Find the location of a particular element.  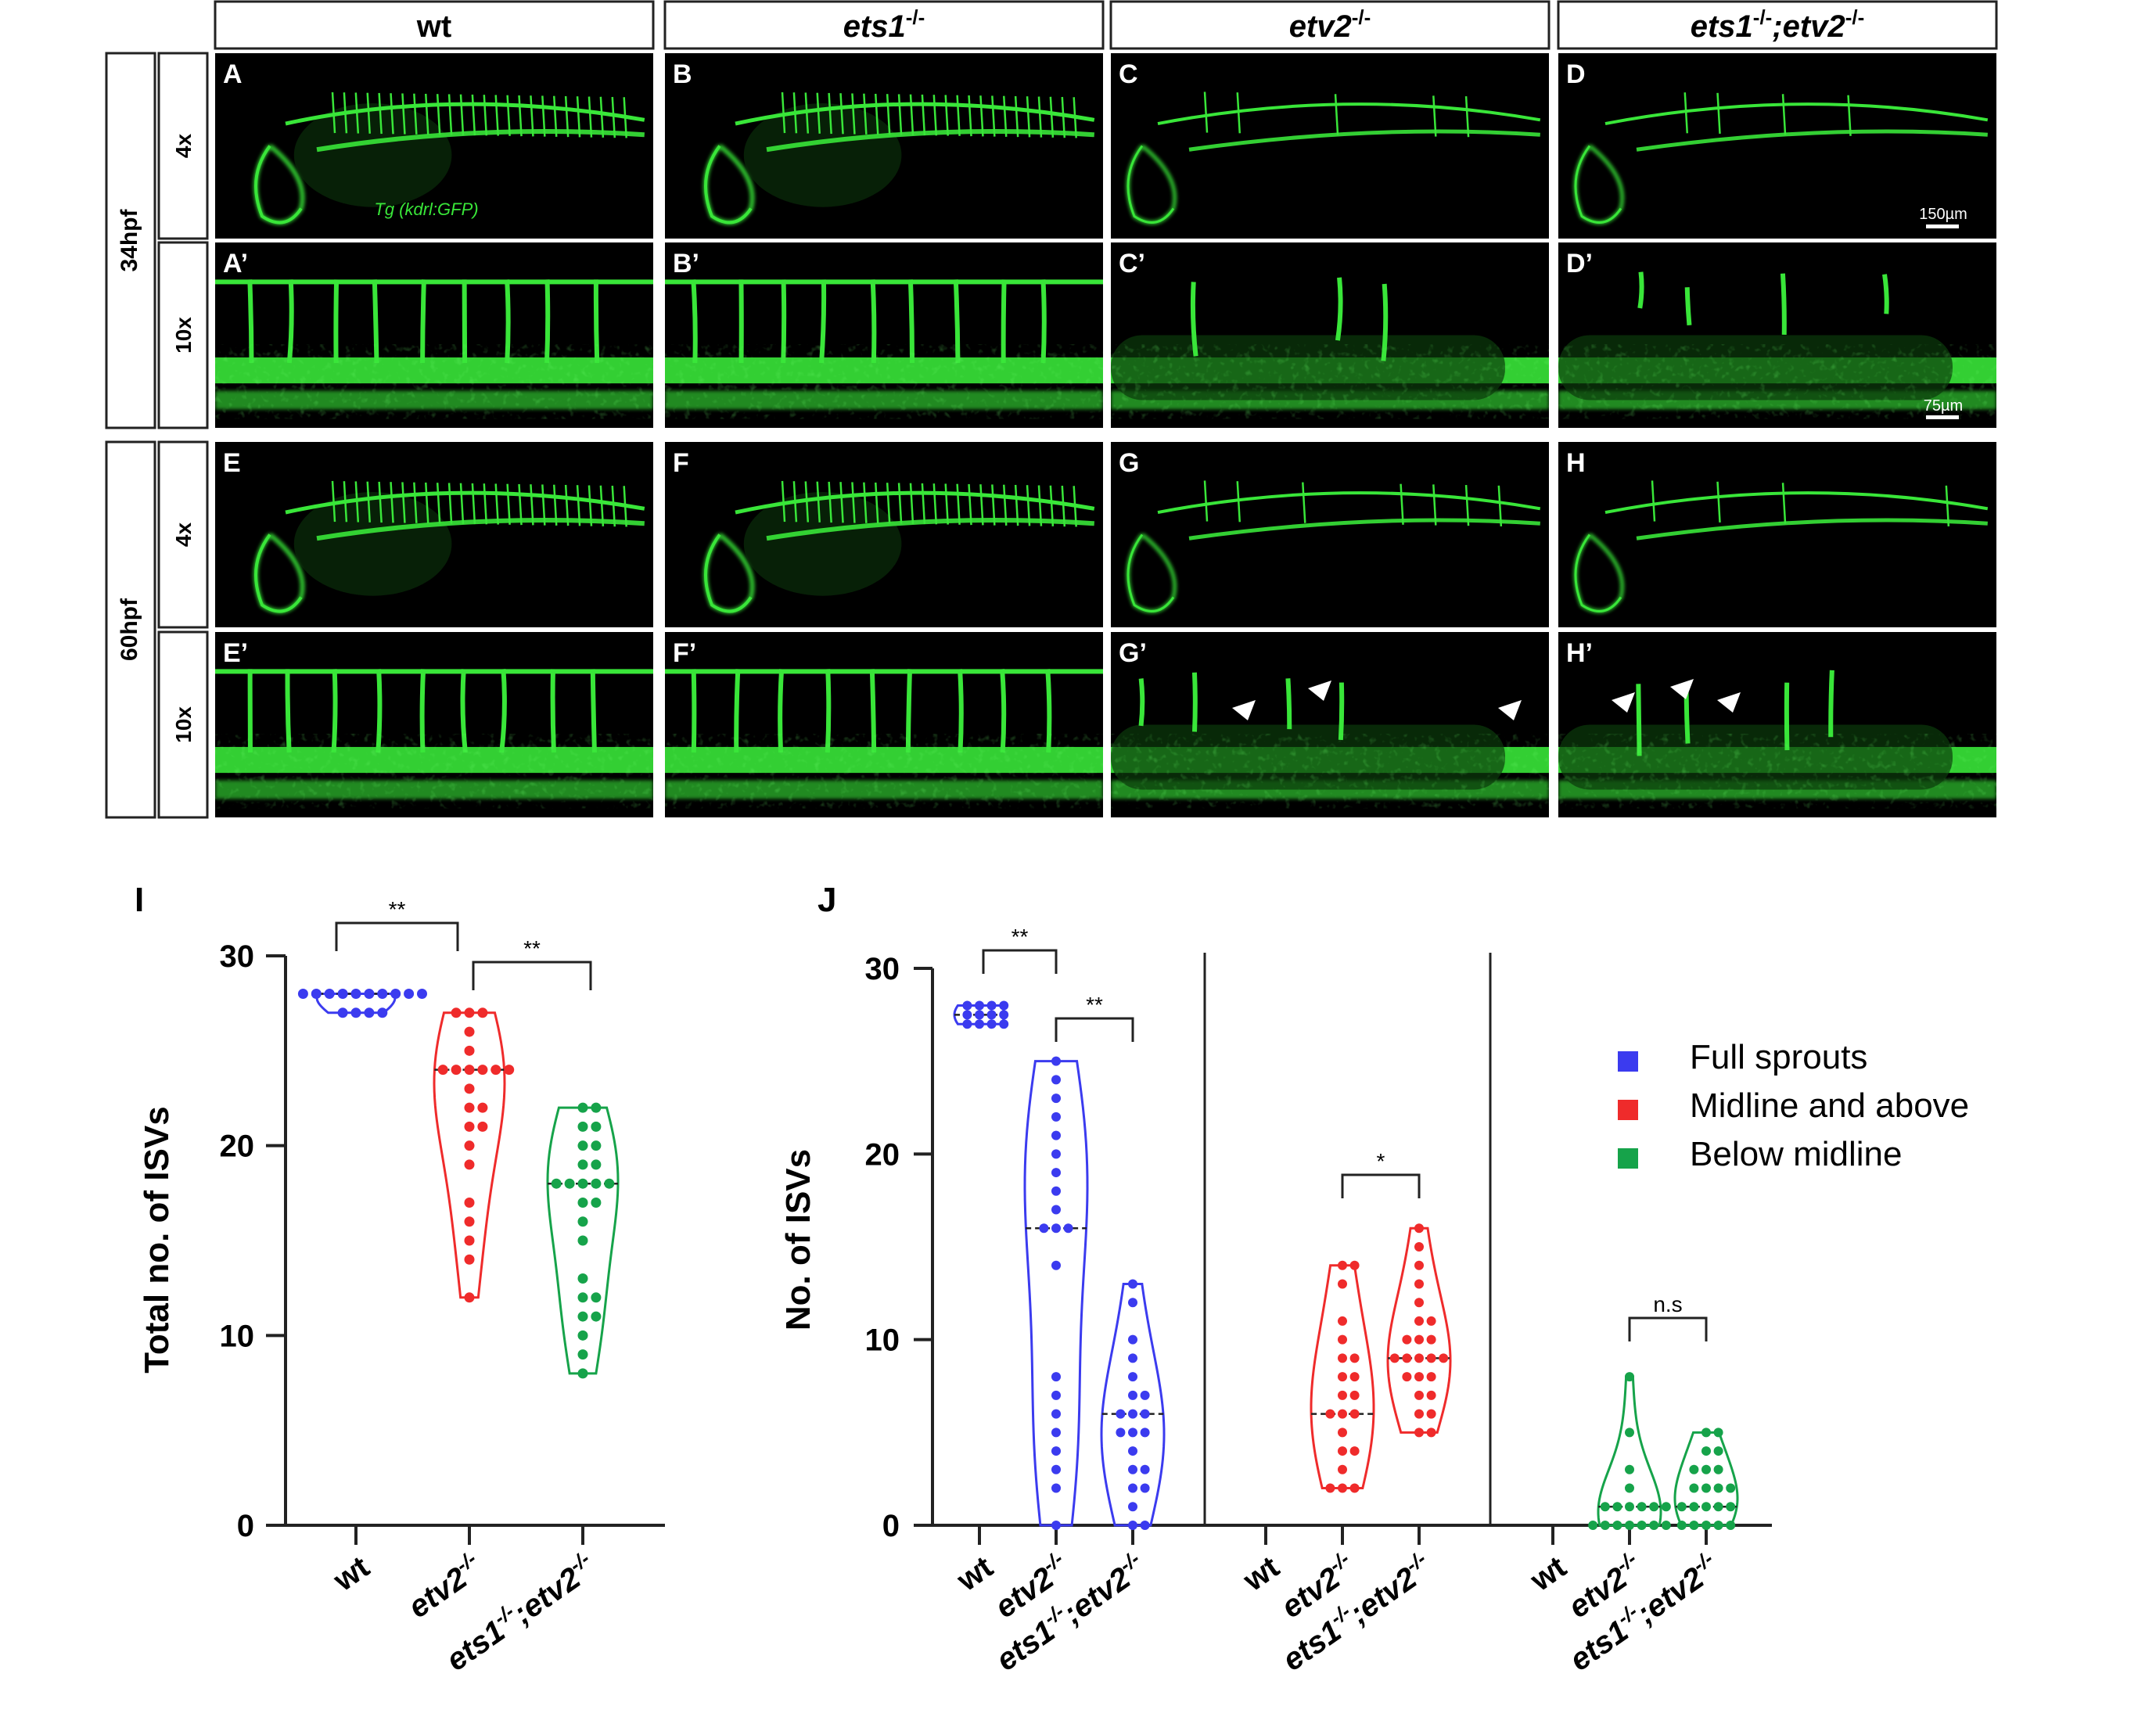

panel-background is located at coordinates (1777, 146).